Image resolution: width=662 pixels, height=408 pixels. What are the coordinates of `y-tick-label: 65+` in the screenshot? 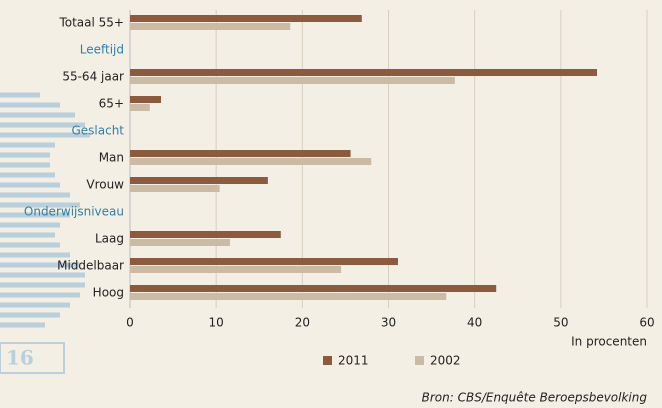 It's located at (111, 104).